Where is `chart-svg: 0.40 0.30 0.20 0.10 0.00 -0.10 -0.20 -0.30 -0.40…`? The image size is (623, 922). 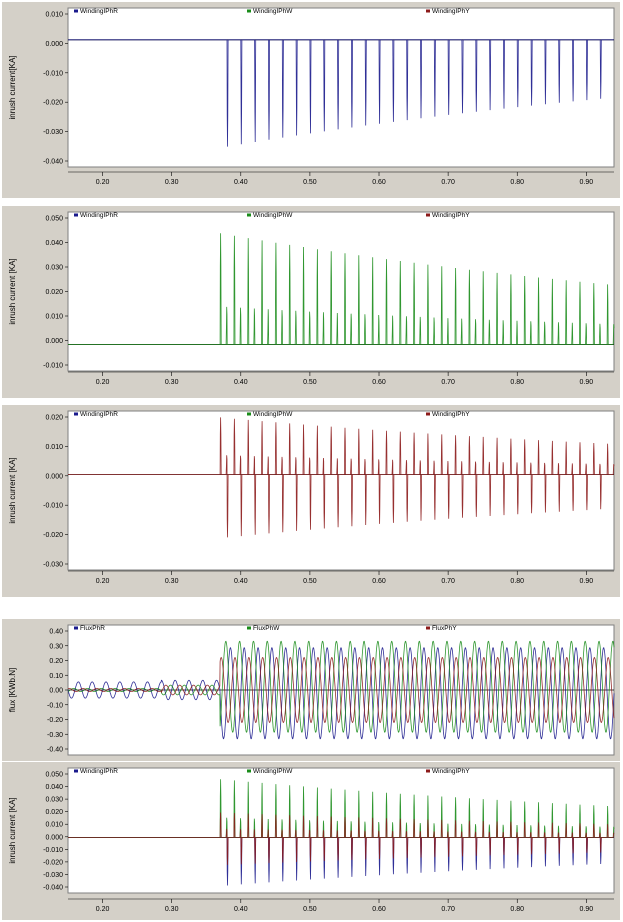 chart-svg: 0.40 0.30 0.20 0.10 0.00 -0.10 -0.20 -0.30 -0.40… is located at coordinates (311, 690).